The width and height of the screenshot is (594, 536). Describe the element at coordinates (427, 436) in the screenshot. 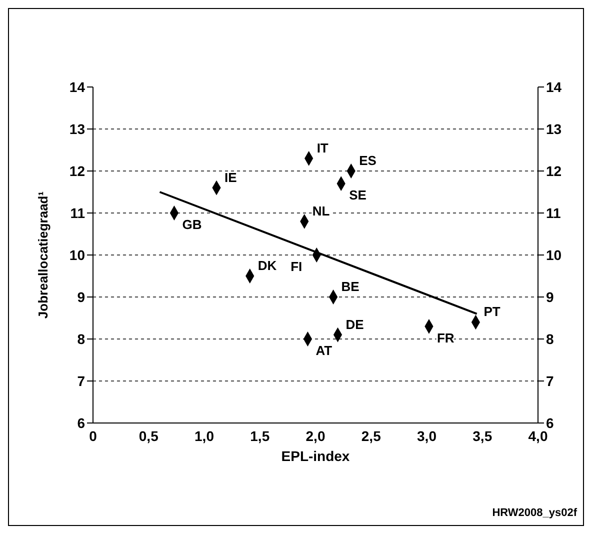

I see `x-tick-label: 3,0` at that location.